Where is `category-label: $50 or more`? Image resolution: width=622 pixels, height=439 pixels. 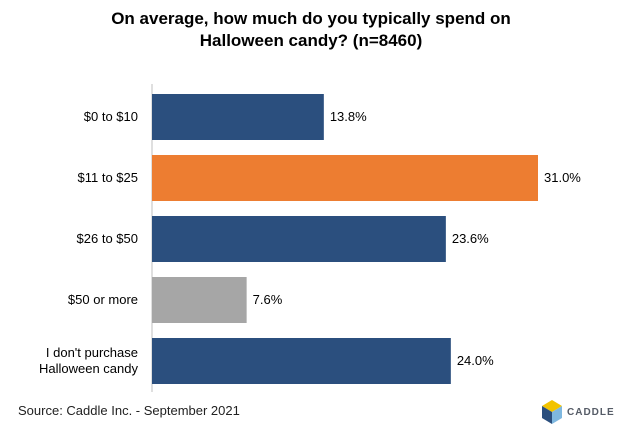
category-label: $50 or more is located at coordinates (103, 299).